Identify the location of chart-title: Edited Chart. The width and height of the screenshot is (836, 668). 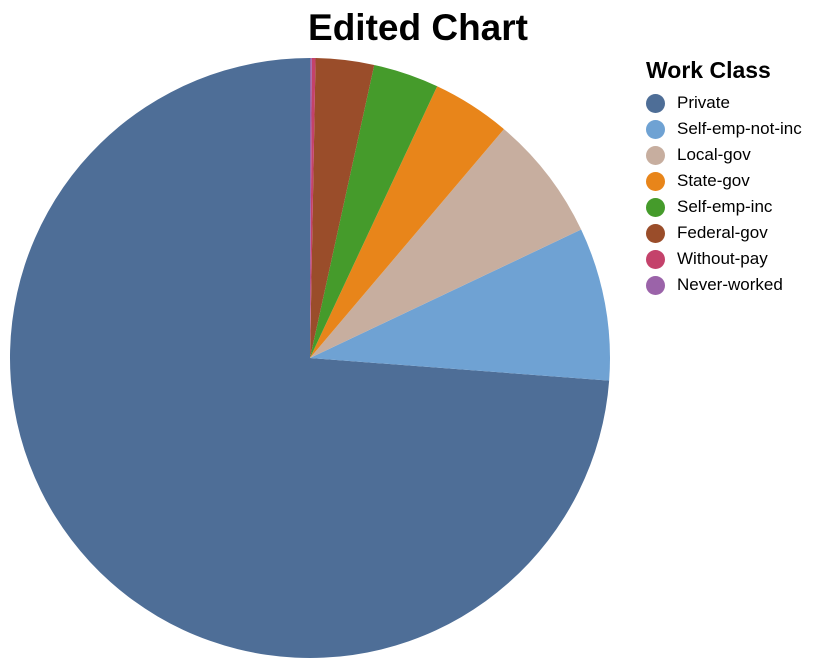
(418, 27).